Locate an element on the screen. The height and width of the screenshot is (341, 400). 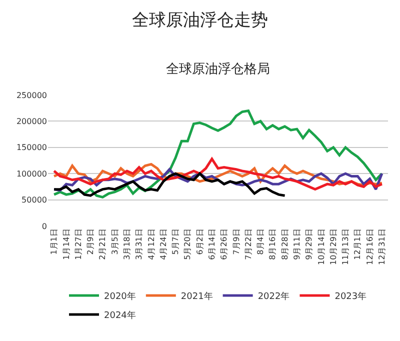
x-tick-label: 6月2日 is located at coordinates (199, 241).